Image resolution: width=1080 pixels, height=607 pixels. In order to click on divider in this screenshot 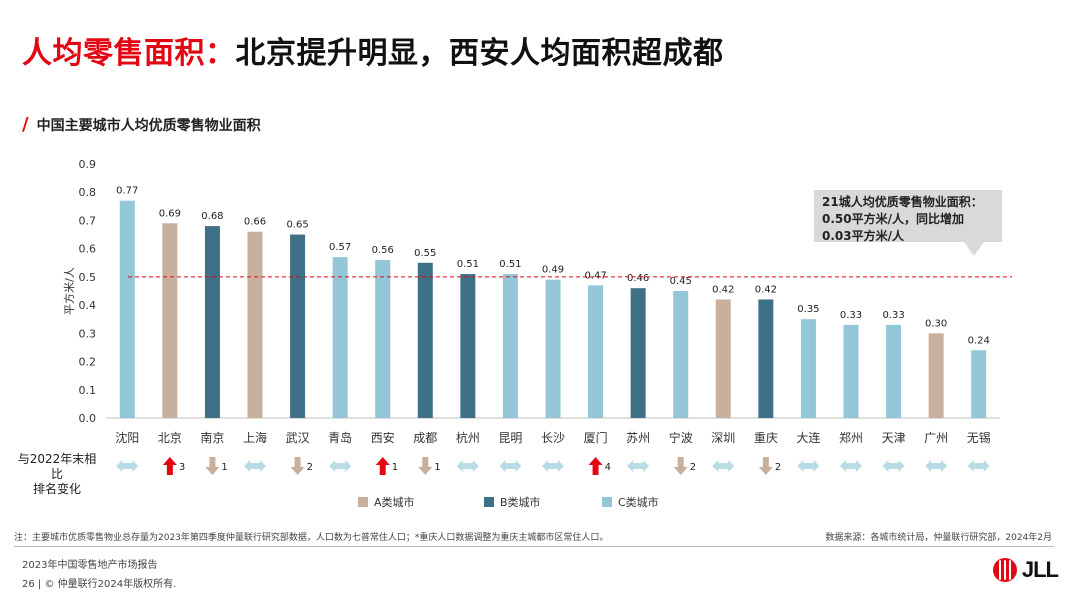, I will do `click(534, 546)`.